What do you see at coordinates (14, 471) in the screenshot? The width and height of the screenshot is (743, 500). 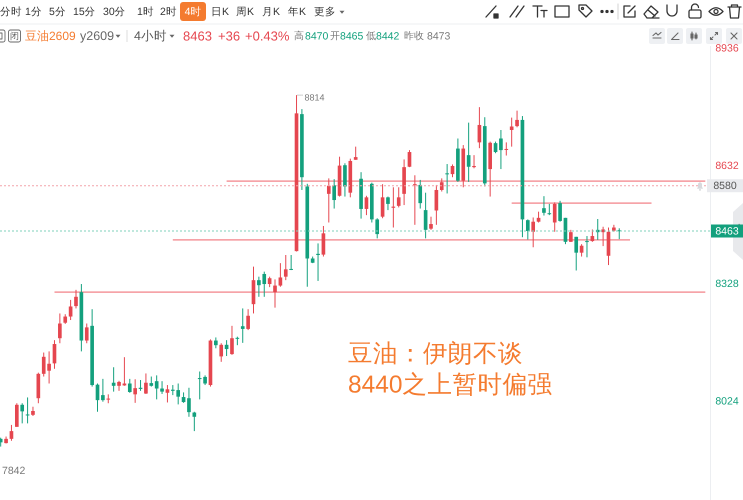 I see `annotation: 7842` at bounding box center [14, 471].